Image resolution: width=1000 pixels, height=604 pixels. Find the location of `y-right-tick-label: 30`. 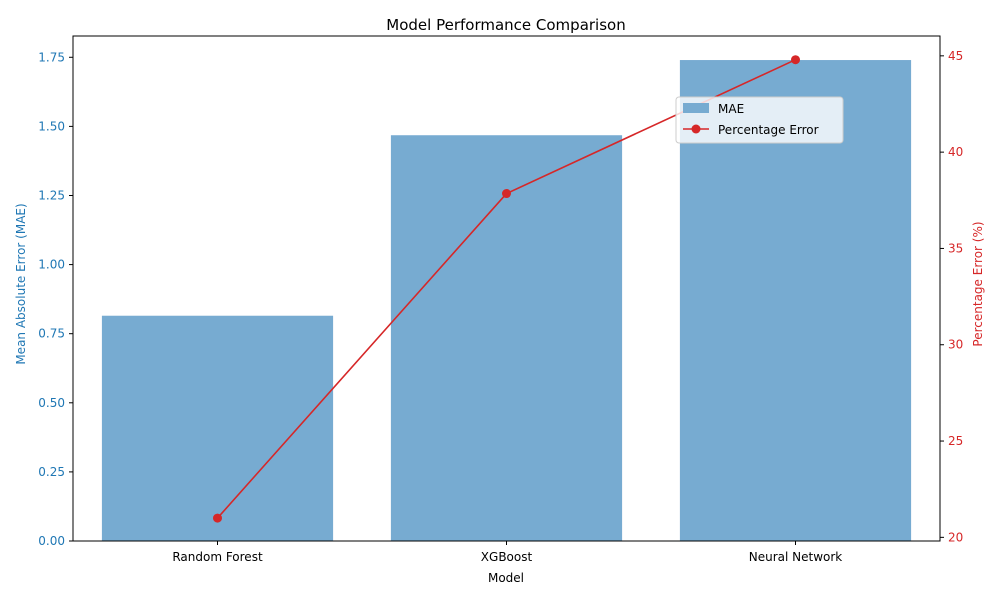

y-right-tick-label: 30 is located at coordinates (955, 345).